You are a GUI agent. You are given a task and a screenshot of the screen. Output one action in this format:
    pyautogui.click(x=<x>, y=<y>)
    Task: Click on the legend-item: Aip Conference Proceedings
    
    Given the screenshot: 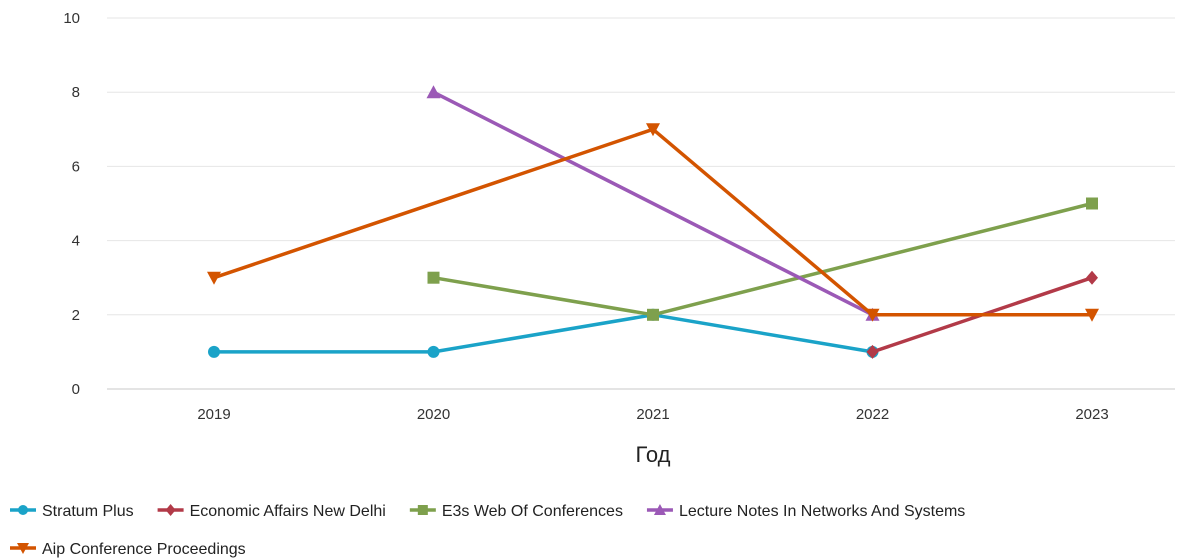 What is the action you would take?
    pyautogui.click(x=128, y=549)
    